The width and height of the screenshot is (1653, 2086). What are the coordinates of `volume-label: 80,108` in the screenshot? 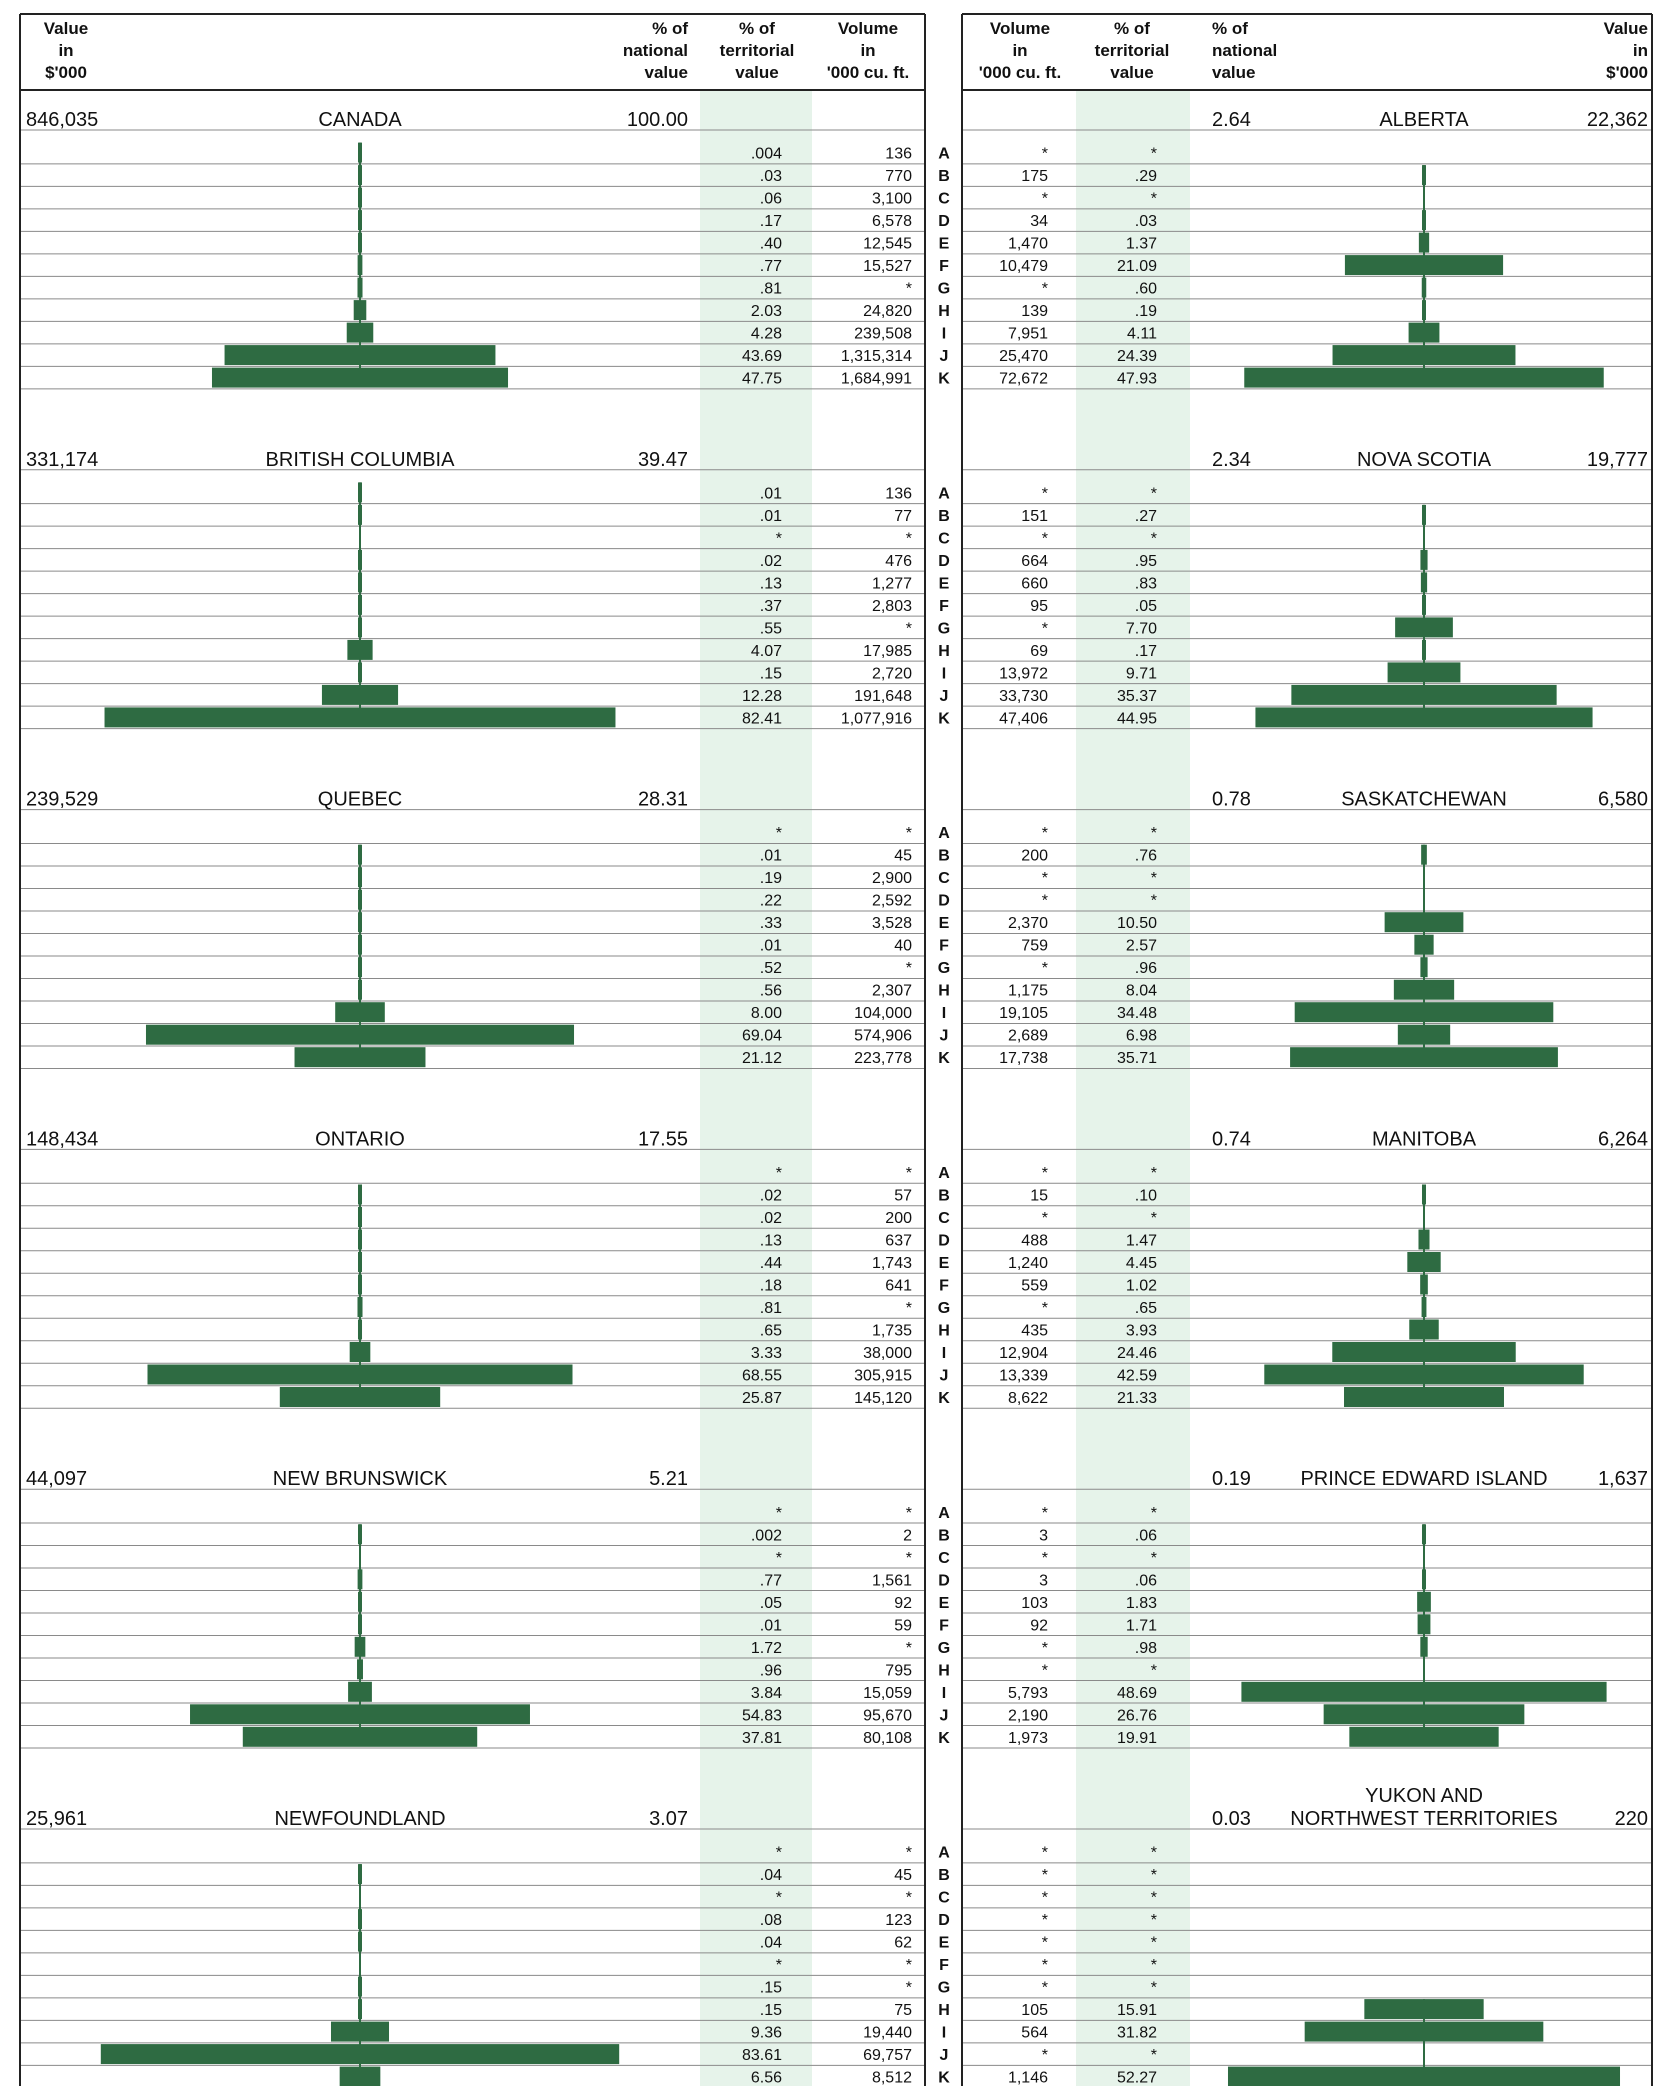 It's located at (887, 1738).